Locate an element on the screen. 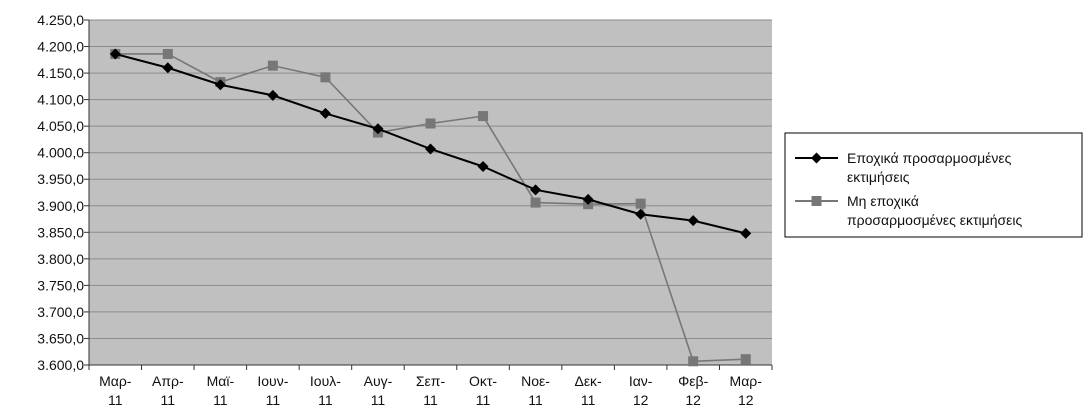 The image size is (1084, 417). y-tick-label: 3.950,0 is located at coordinates (60, 179).